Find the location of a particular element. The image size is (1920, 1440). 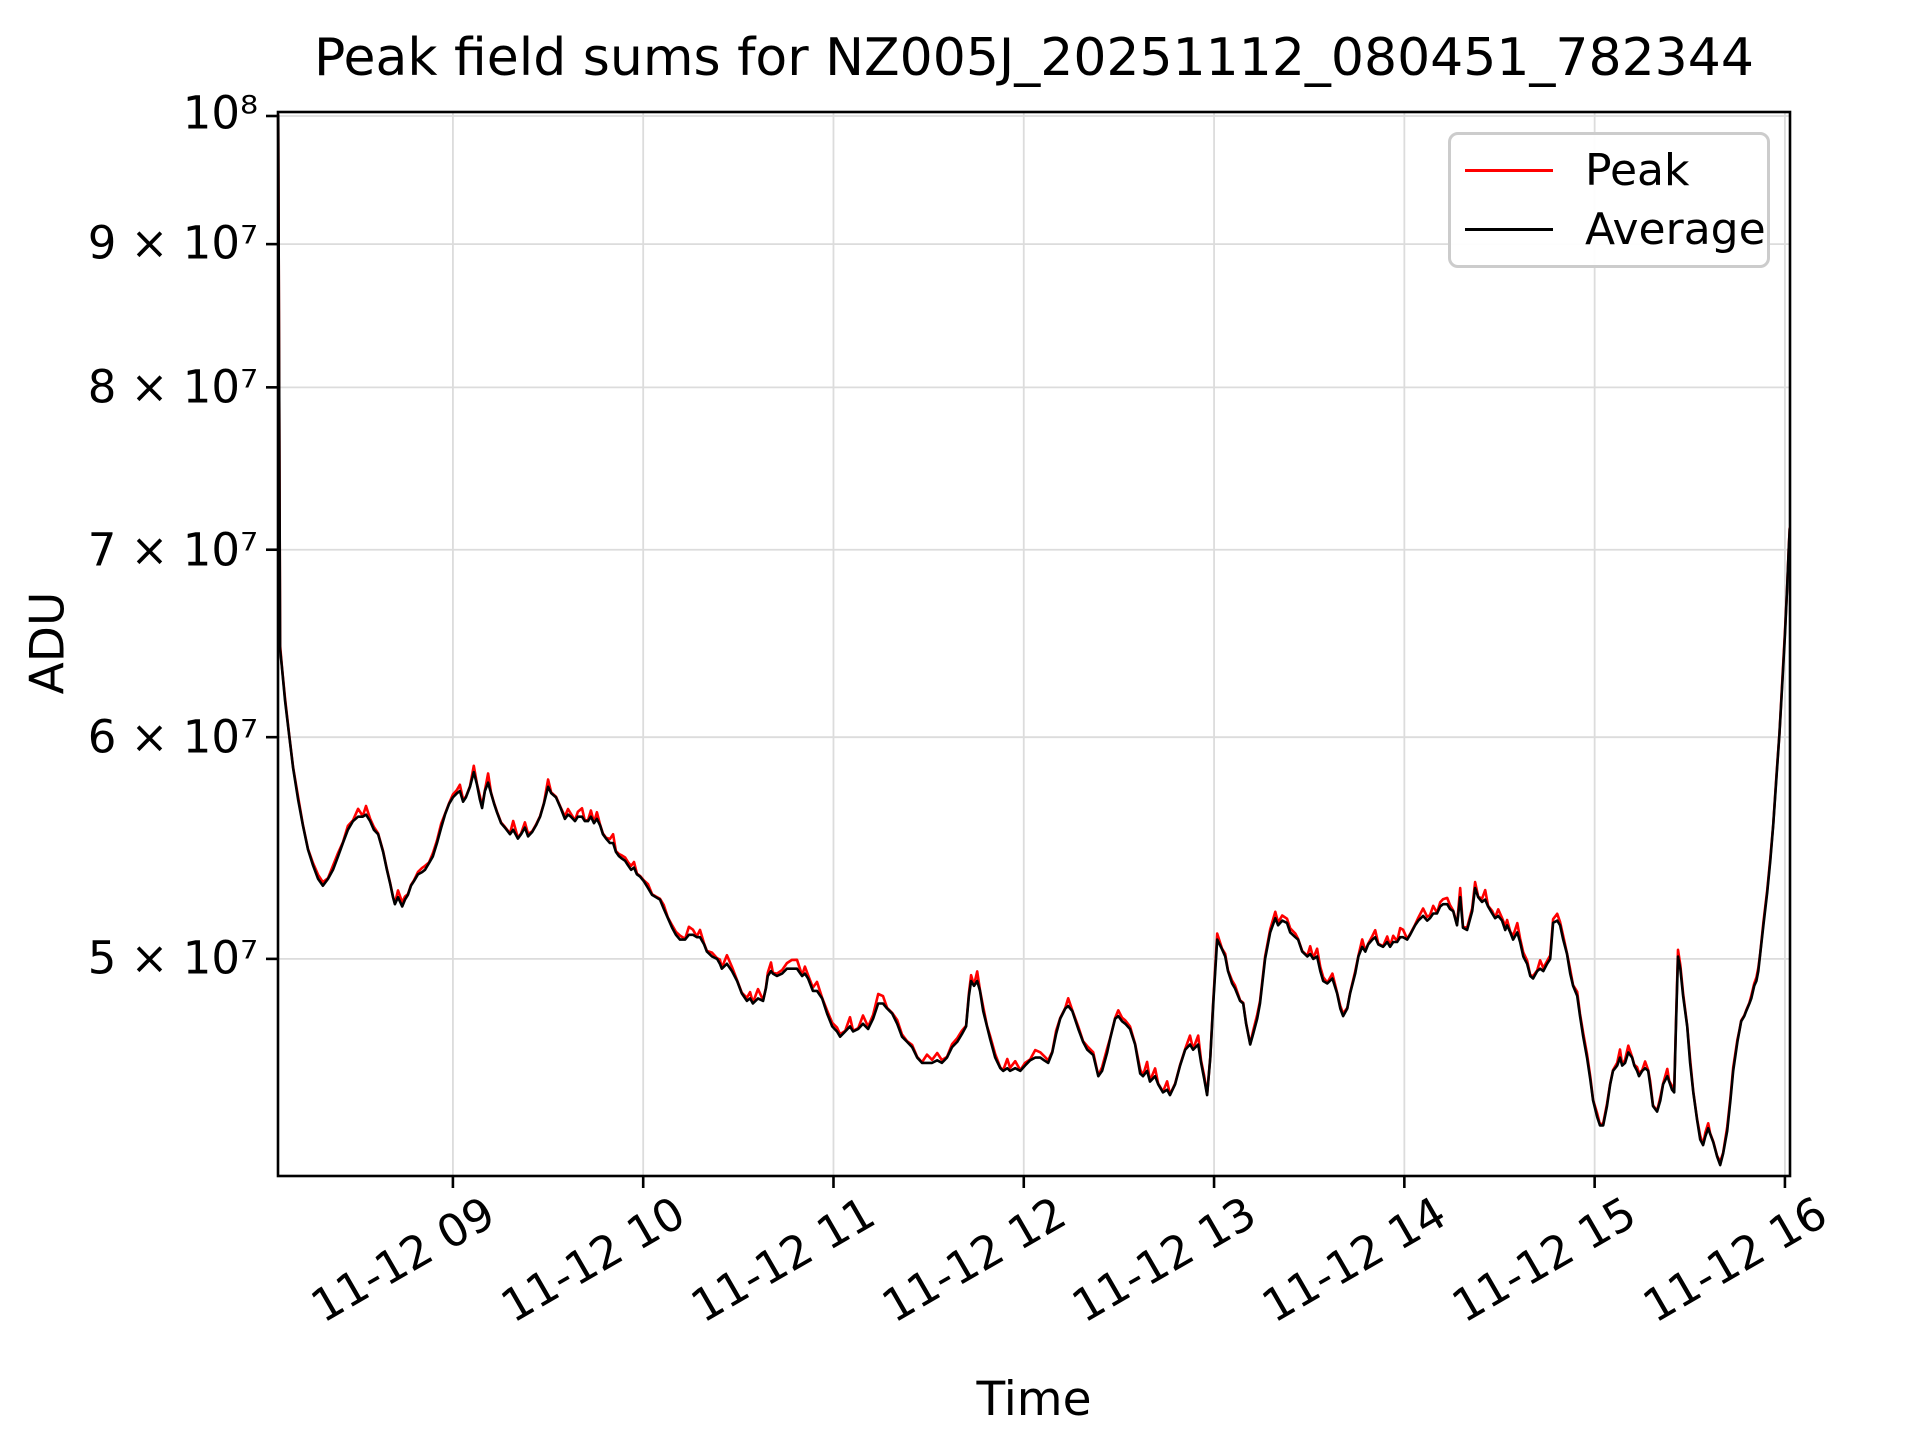

legend: Peak Average is located at coordinates (1609, 200).